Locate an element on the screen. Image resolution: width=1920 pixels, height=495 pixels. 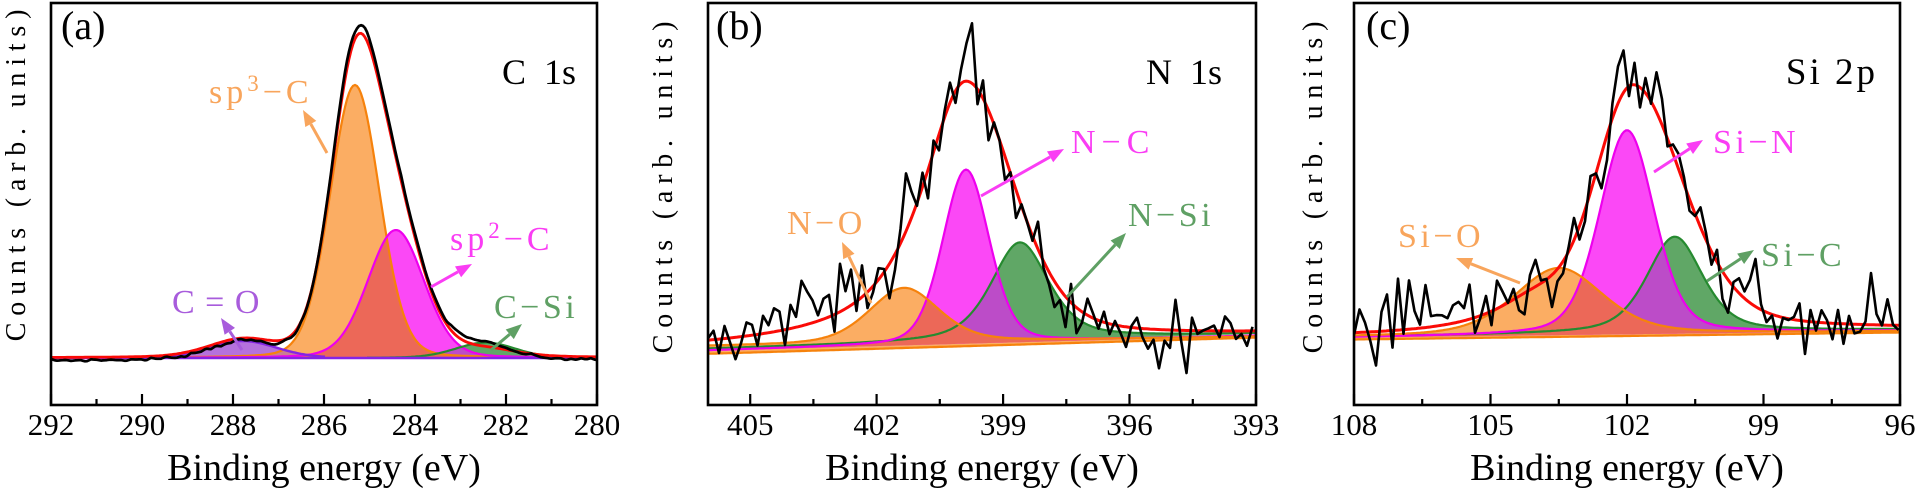
svg-text: (c) is located at coordinates (1388, 25).